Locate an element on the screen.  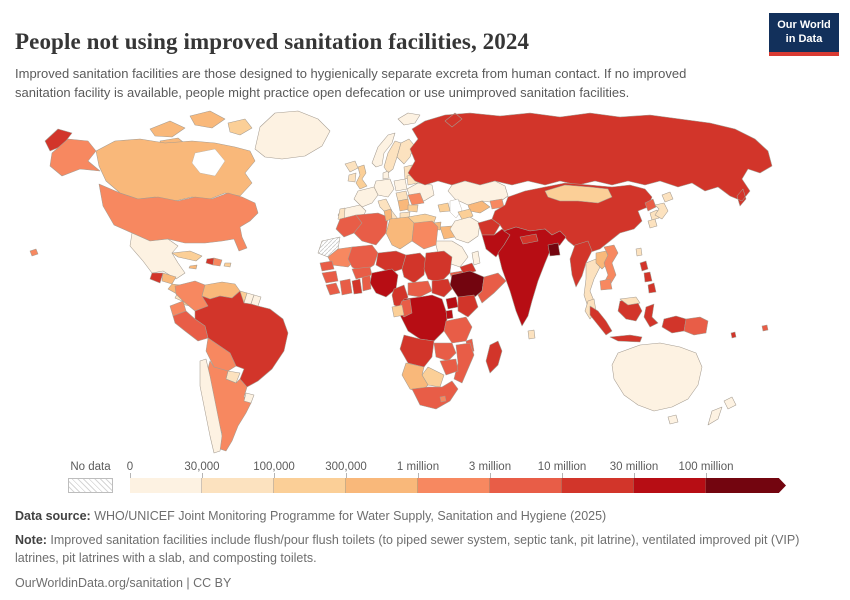
region-chukotka is located at coordinates (58, 140).